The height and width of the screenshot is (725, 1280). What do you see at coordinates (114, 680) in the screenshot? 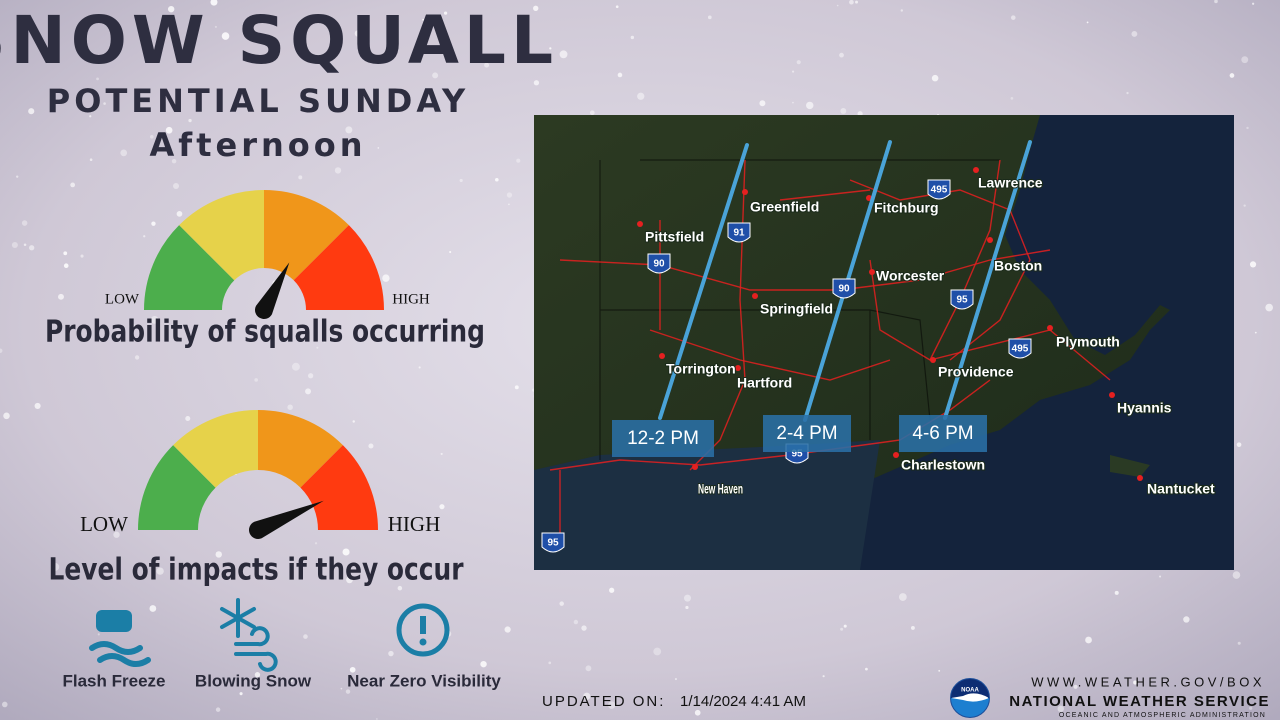
I see `icon-label: Flash Freeze` at bounding box center [114, 680].